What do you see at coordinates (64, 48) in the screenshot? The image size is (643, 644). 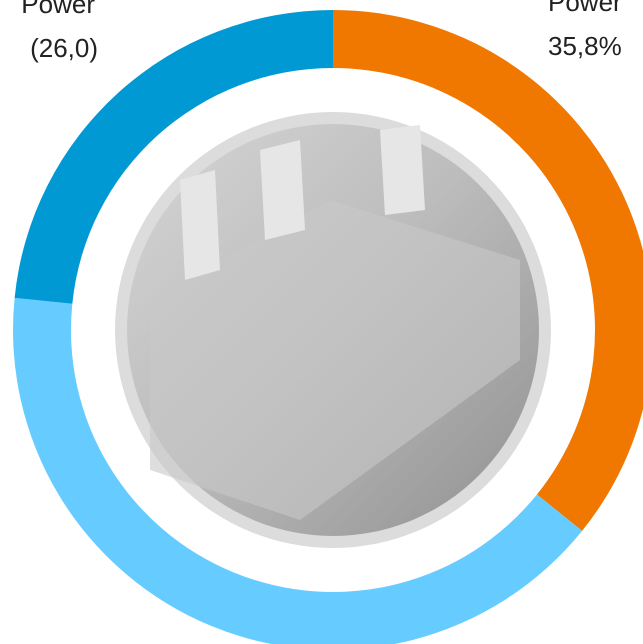 I see `annotation: (26,0)` at bounding box center [64, 48].